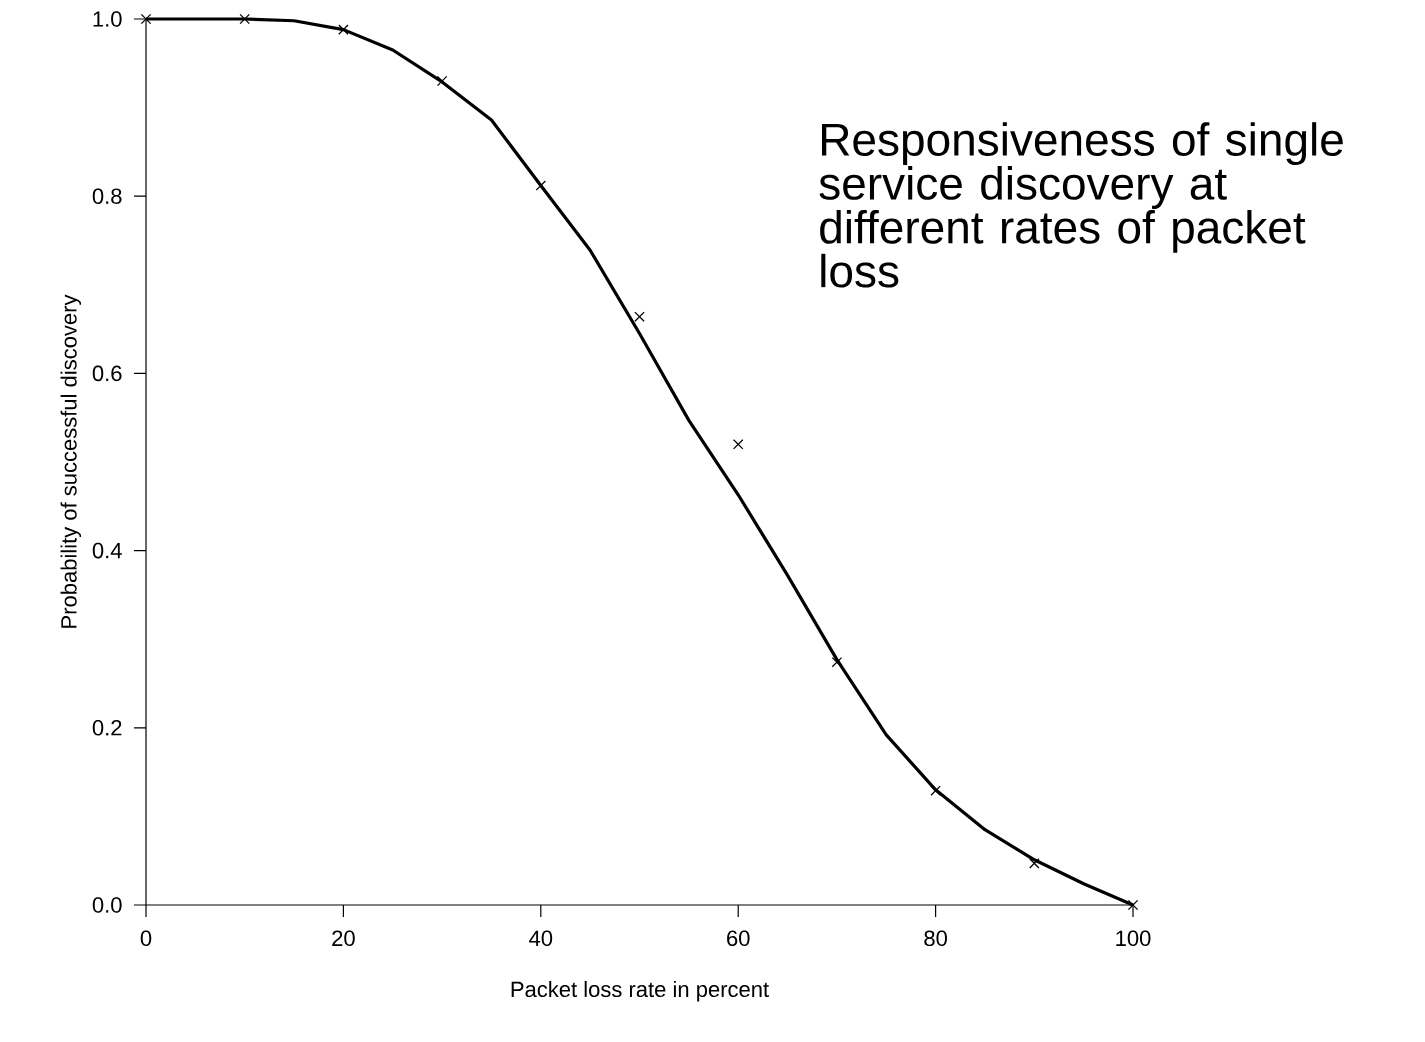 This screenshot has width=1425, height=1042. What do you see at coordinates (107, 905) in the screenshot?
I see `y-tick-label: 0.0` at bounding box center [107, 905].